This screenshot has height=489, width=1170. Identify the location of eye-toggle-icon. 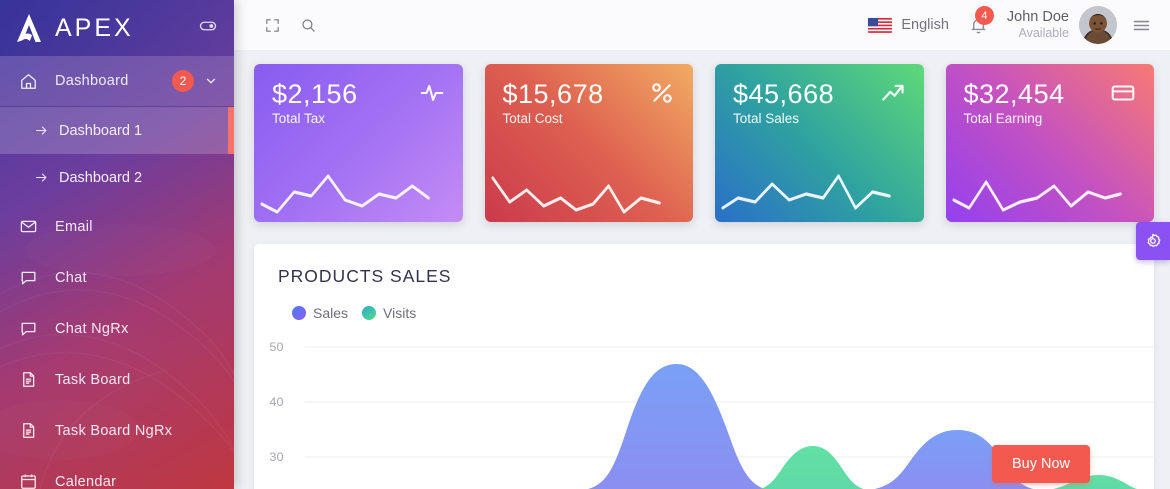
(208, 28).